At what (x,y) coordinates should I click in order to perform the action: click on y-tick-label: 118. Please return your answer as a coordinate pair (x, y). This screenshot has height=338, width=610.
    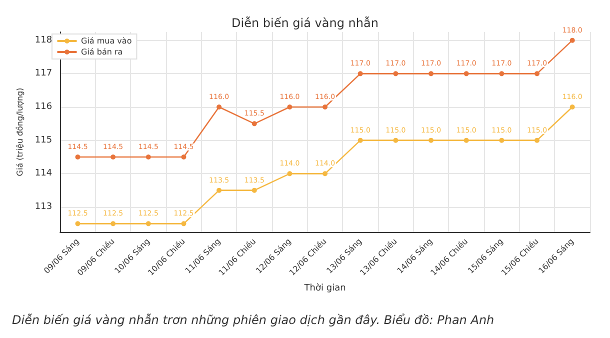
    Looking at the image, I should click on (43, 40).